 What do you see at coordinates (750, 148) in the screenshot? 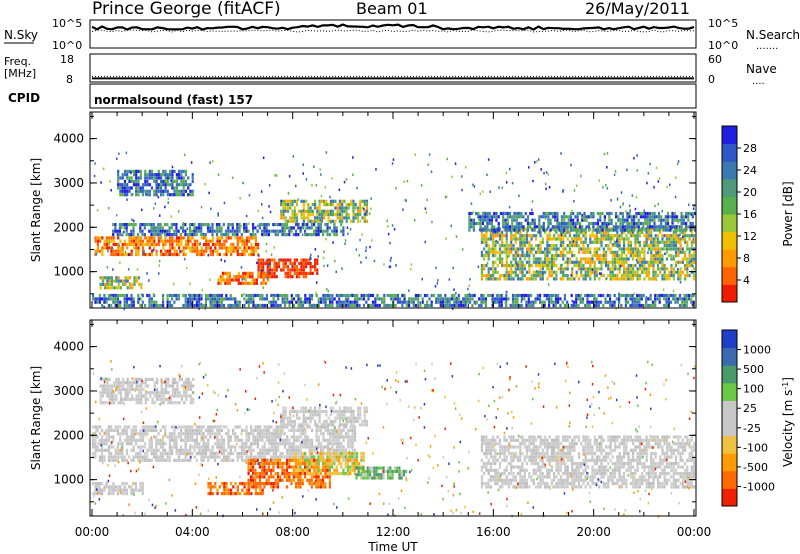
I see `colorbar-tick-label: 28` at bounding box center [750, 148].